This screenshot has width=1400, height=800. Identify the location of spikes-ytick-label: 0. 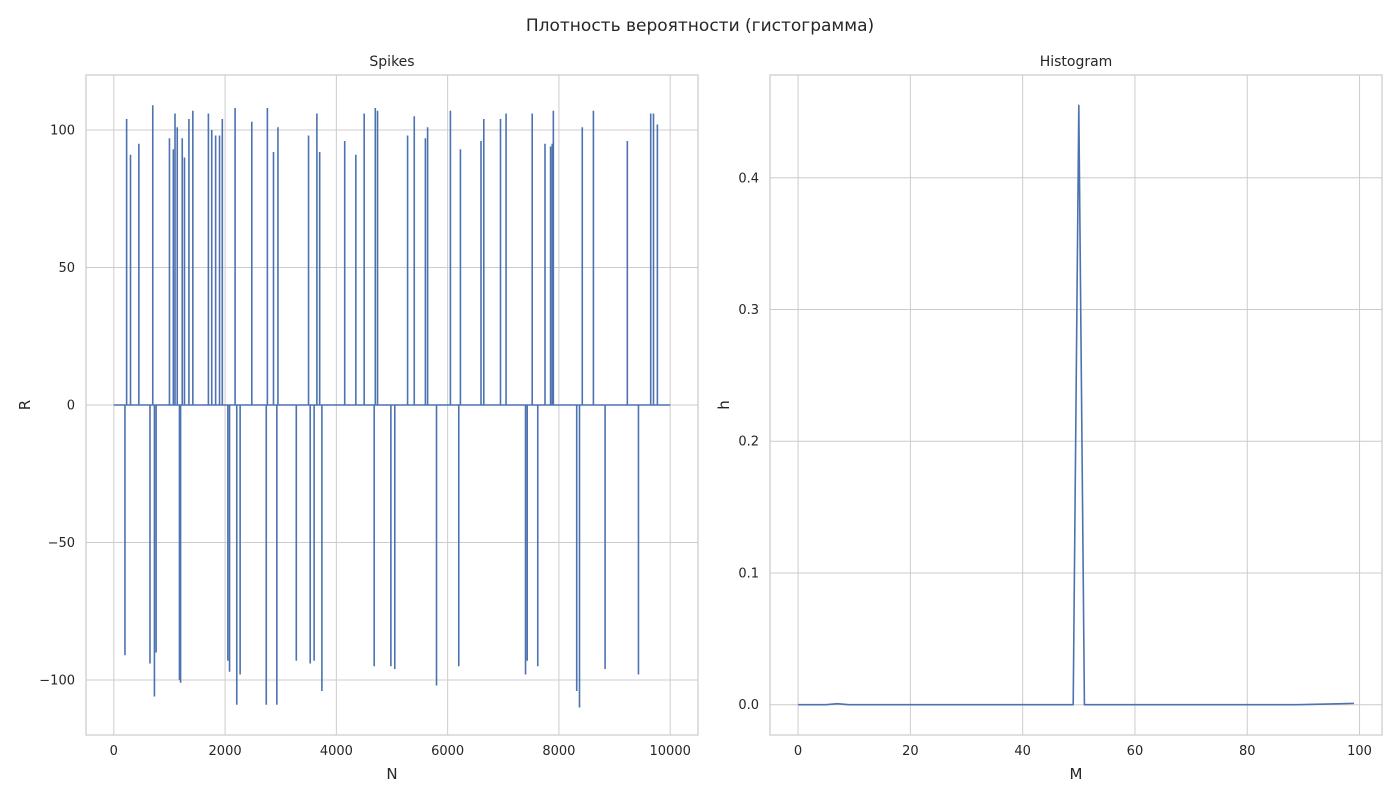
(71, 406).